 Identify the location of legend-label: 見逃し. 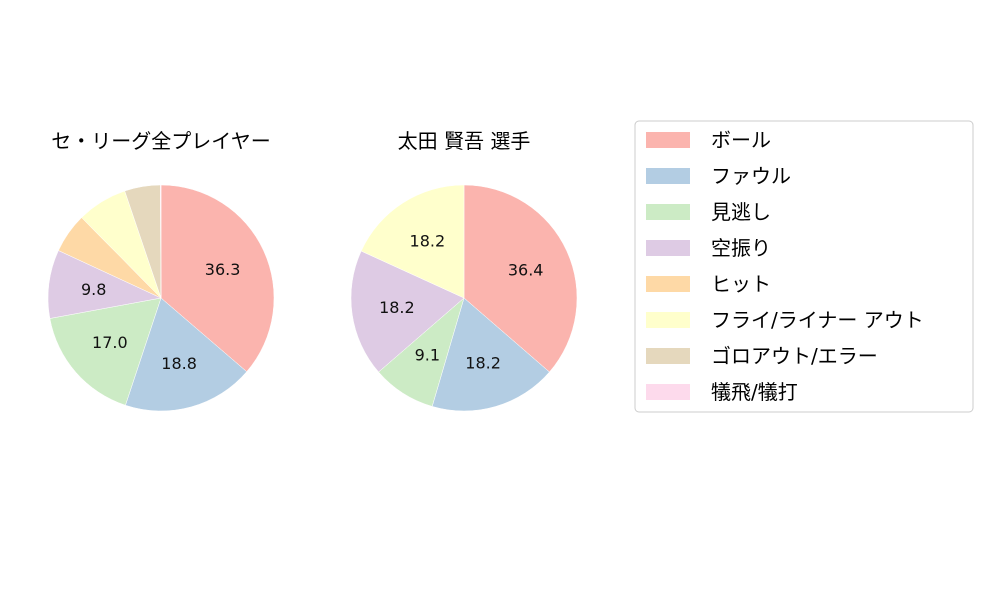
(741, 212).